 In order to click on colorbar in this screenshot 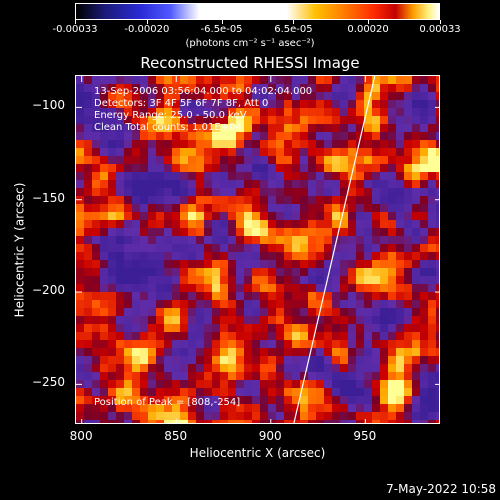, I will do `click(257, 11)`.